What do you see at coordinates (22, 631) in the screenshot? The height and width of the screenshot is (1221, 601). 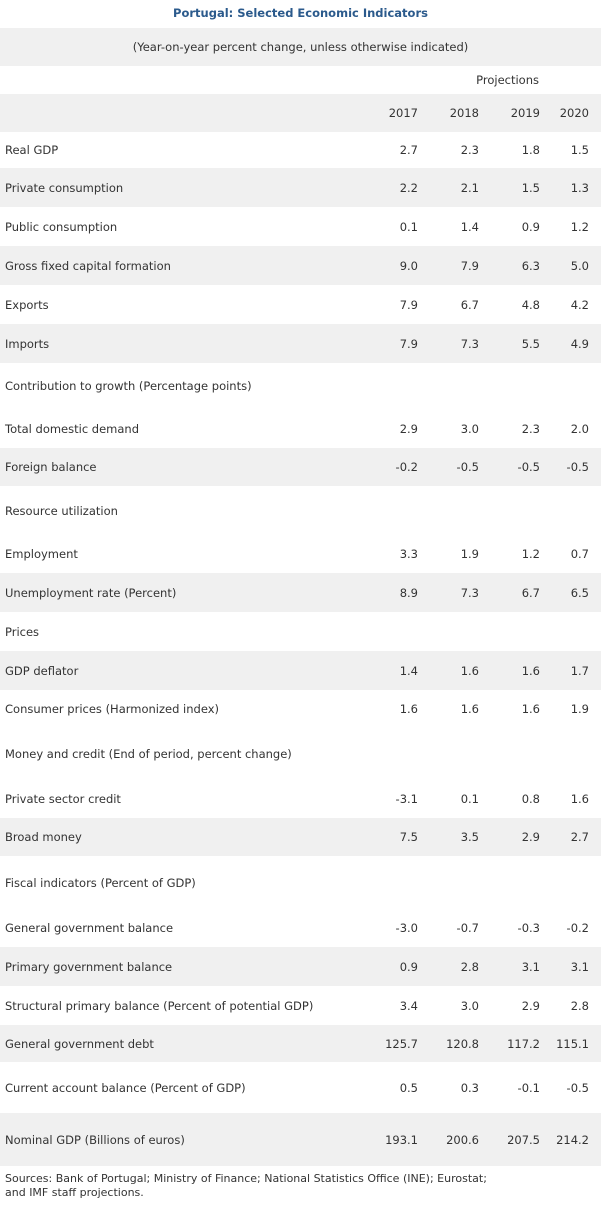 I see `section-label: Prices` at bounding box center [22, 631].